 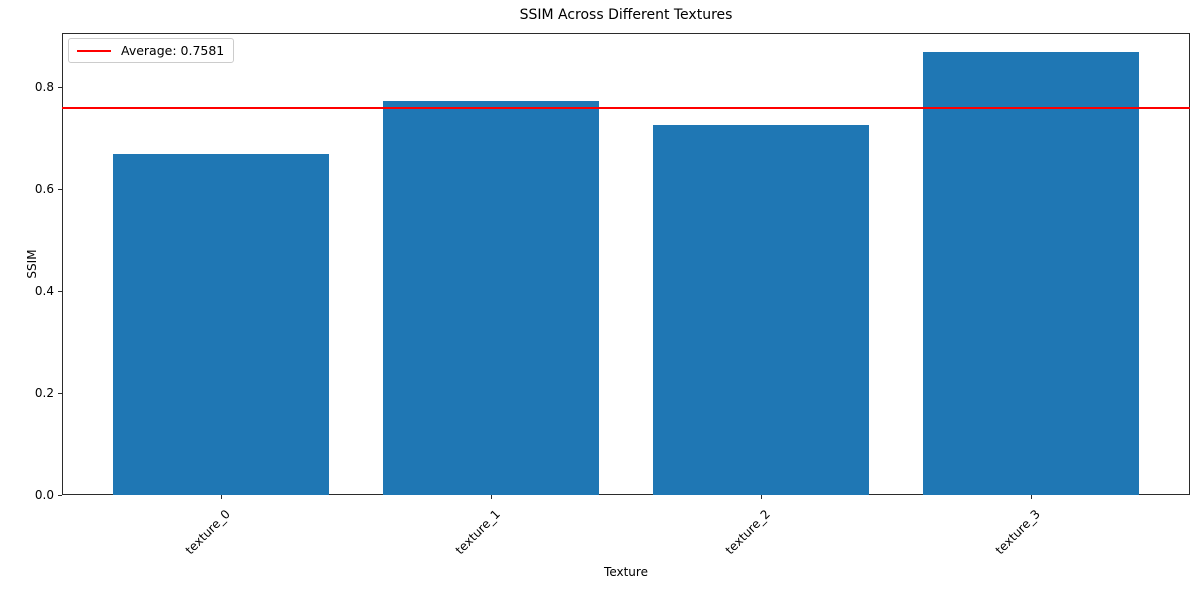 What do you see at coordinates (1017, 532) in the screenshot?
I see `x-tick-label-texture_3: texture_3` at bounding box center [1017, 532].